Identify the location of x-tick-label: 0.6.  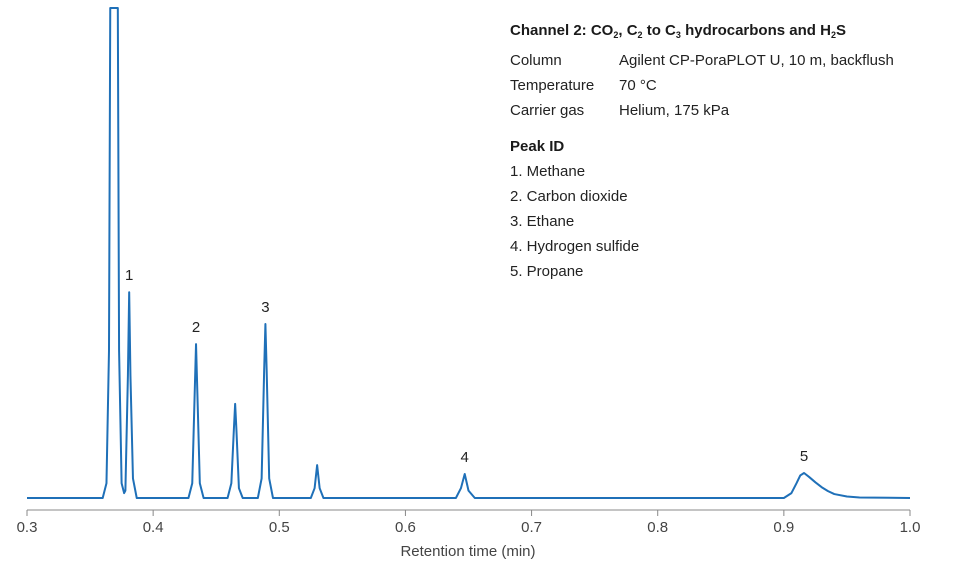
(405, 527).